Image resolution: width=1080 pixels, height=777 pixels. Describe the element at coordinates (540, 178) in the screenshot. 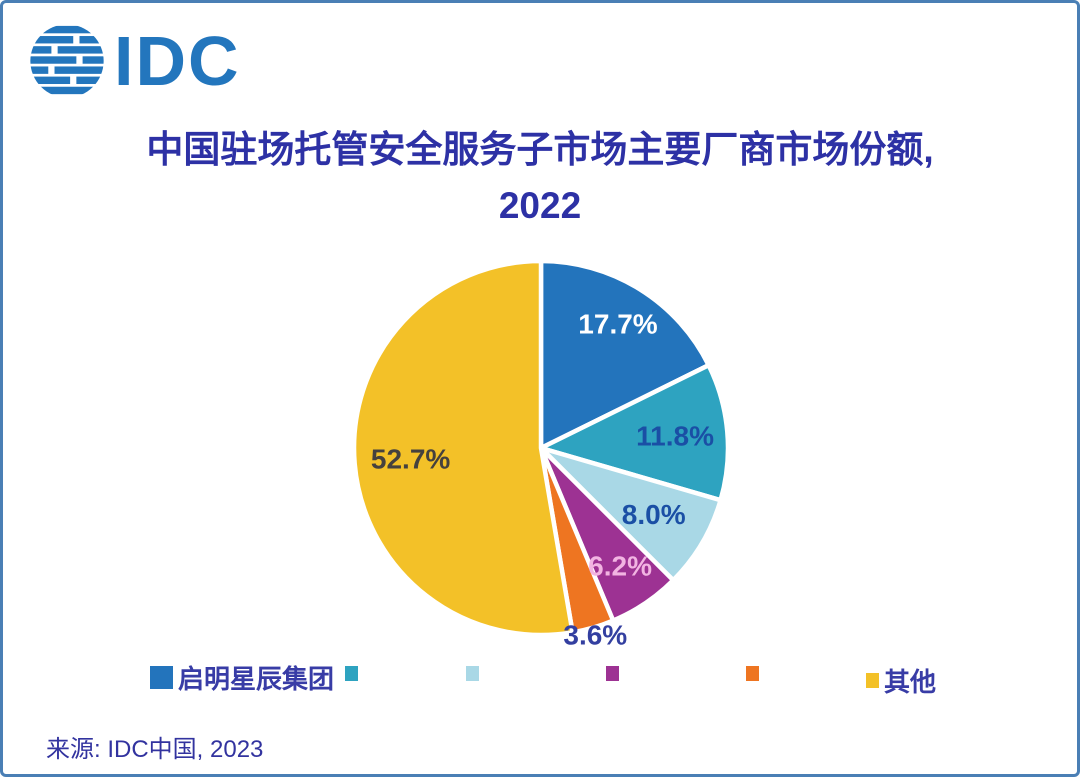

I see `chart-title: 中国驻场托管安全服务子市场主要厂商市场份额, 2022` at that location.